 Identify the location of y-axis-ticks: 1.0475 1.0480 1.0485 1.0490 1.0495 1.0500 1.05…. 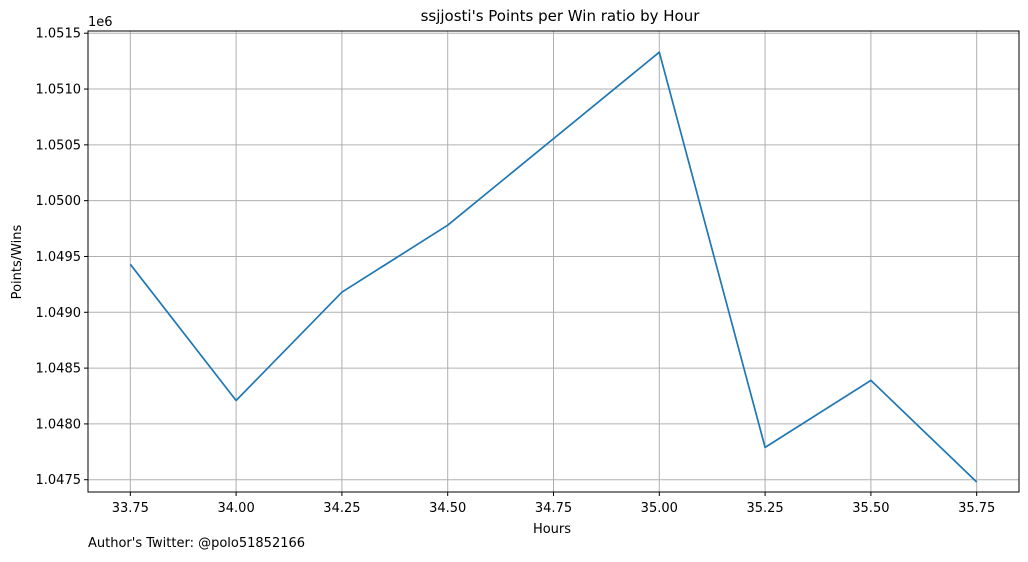
(62, 257).